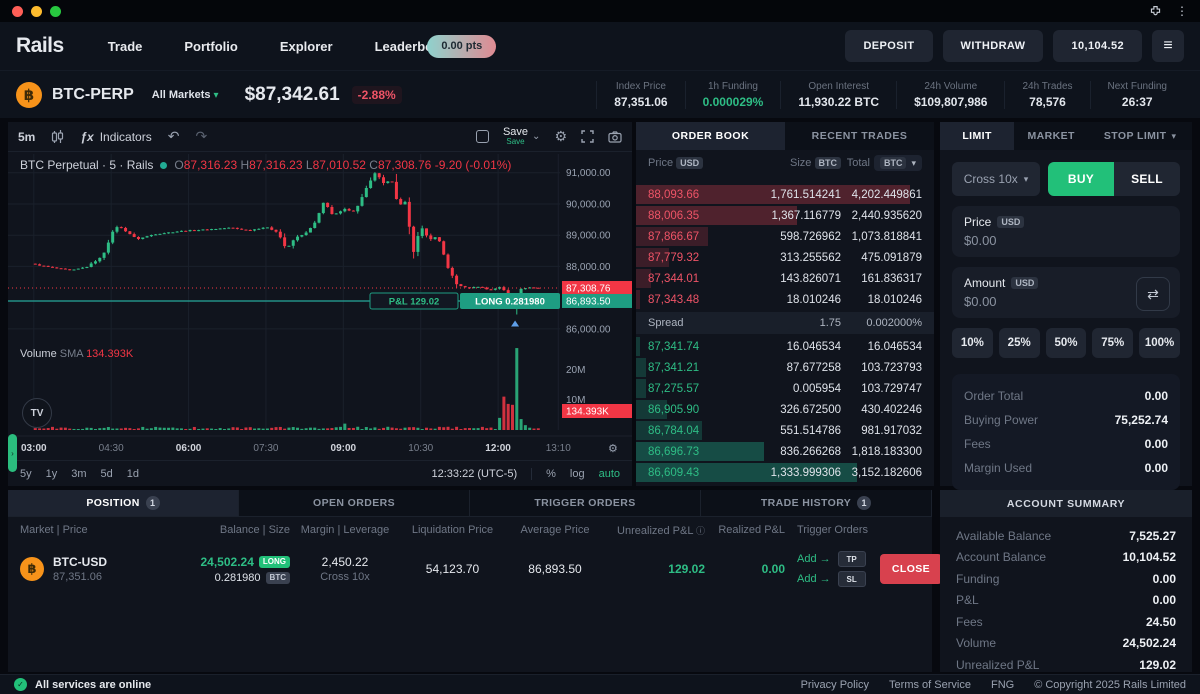 This screenshot has width=1200, height=694. I want to click on orderbook-row-bid: 86,609.43 1,333.999306 3,152.182606, so click(785, 472).